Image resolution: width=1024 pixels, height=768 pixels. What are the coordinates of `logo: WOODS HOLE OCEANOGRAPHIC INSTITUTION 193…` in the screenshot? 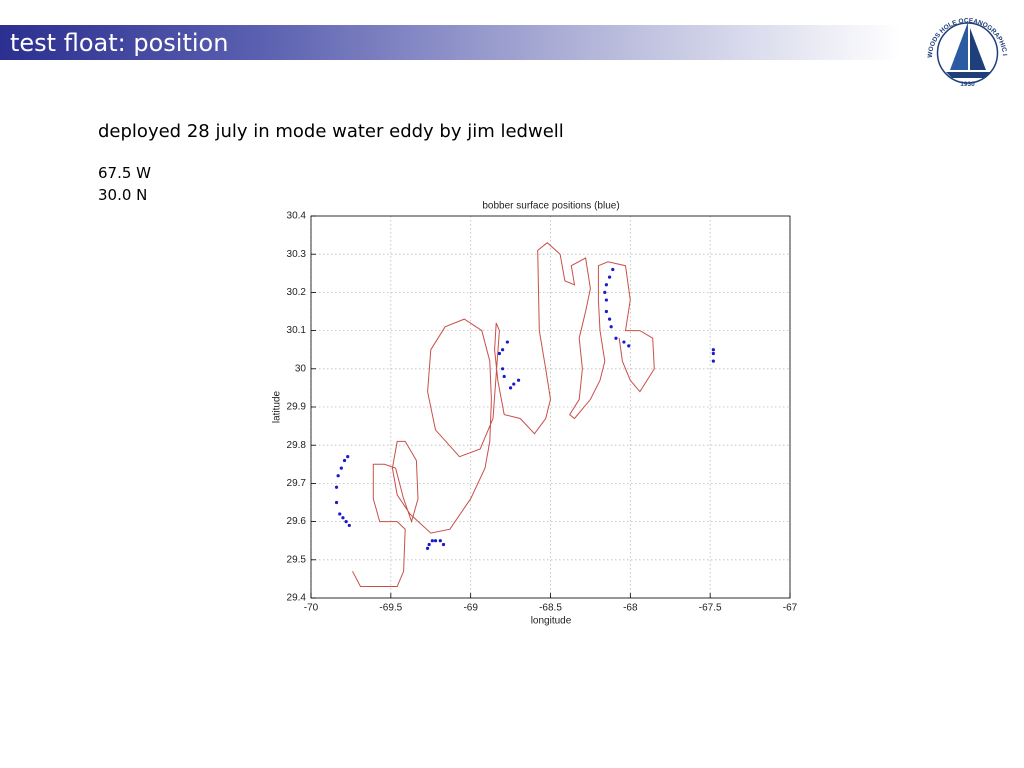 It's located at (964, 48).